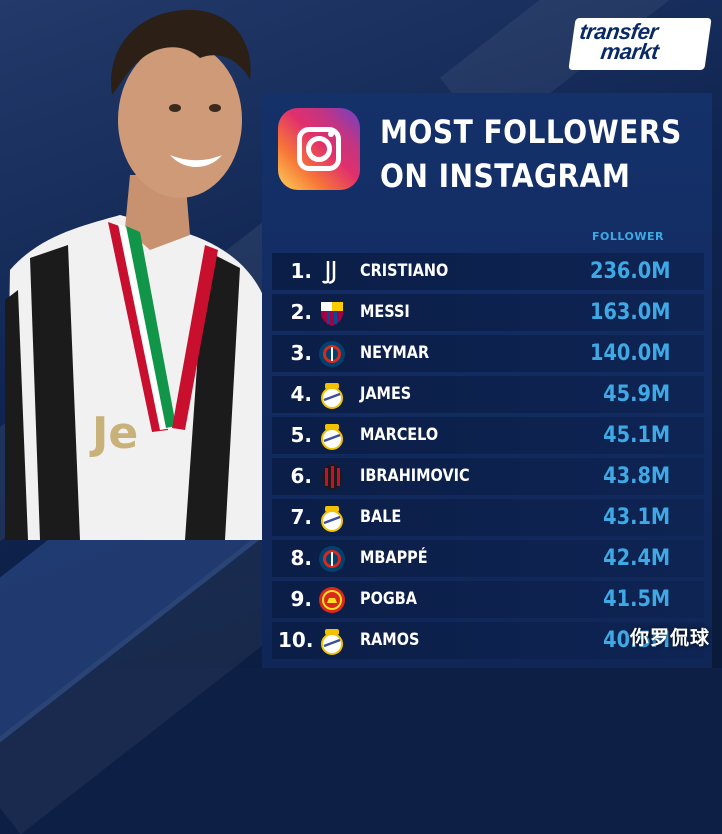 The width and height of the screenshot is (722, 834). What do you see at coordinates (636, 558) in the screenshot?
I see `follower-count: 42.4M` at bounding box center [636, 558].